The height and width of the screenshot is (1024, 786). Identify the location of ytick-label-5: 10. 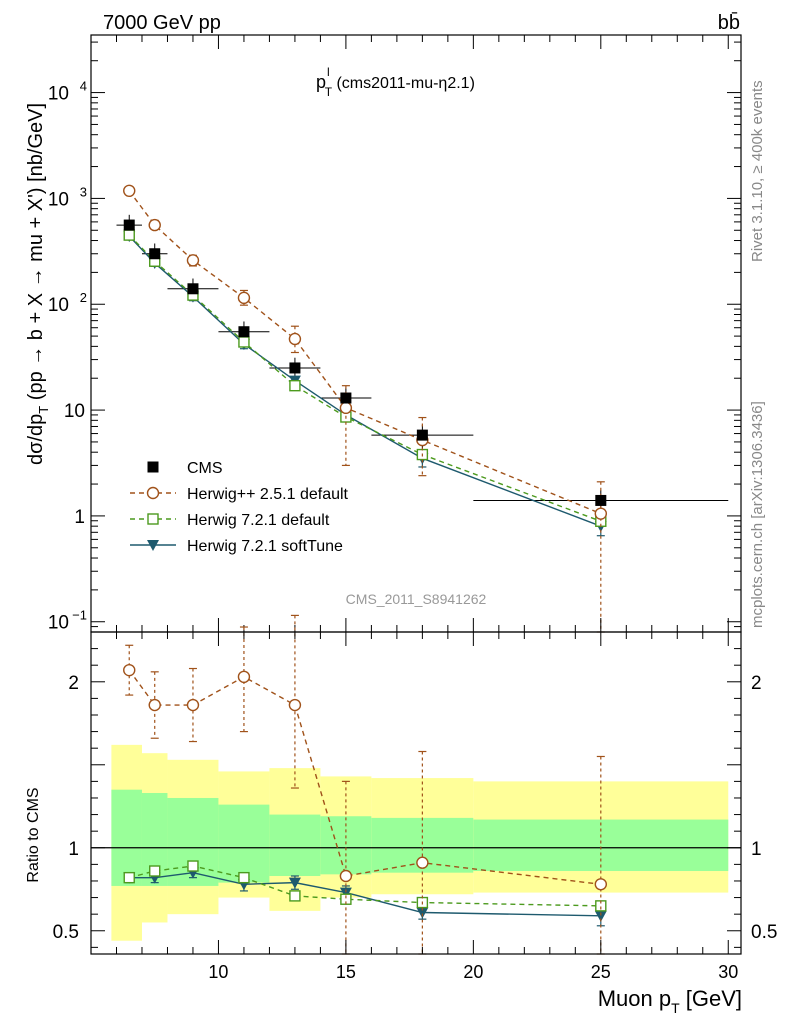
(58, 94).